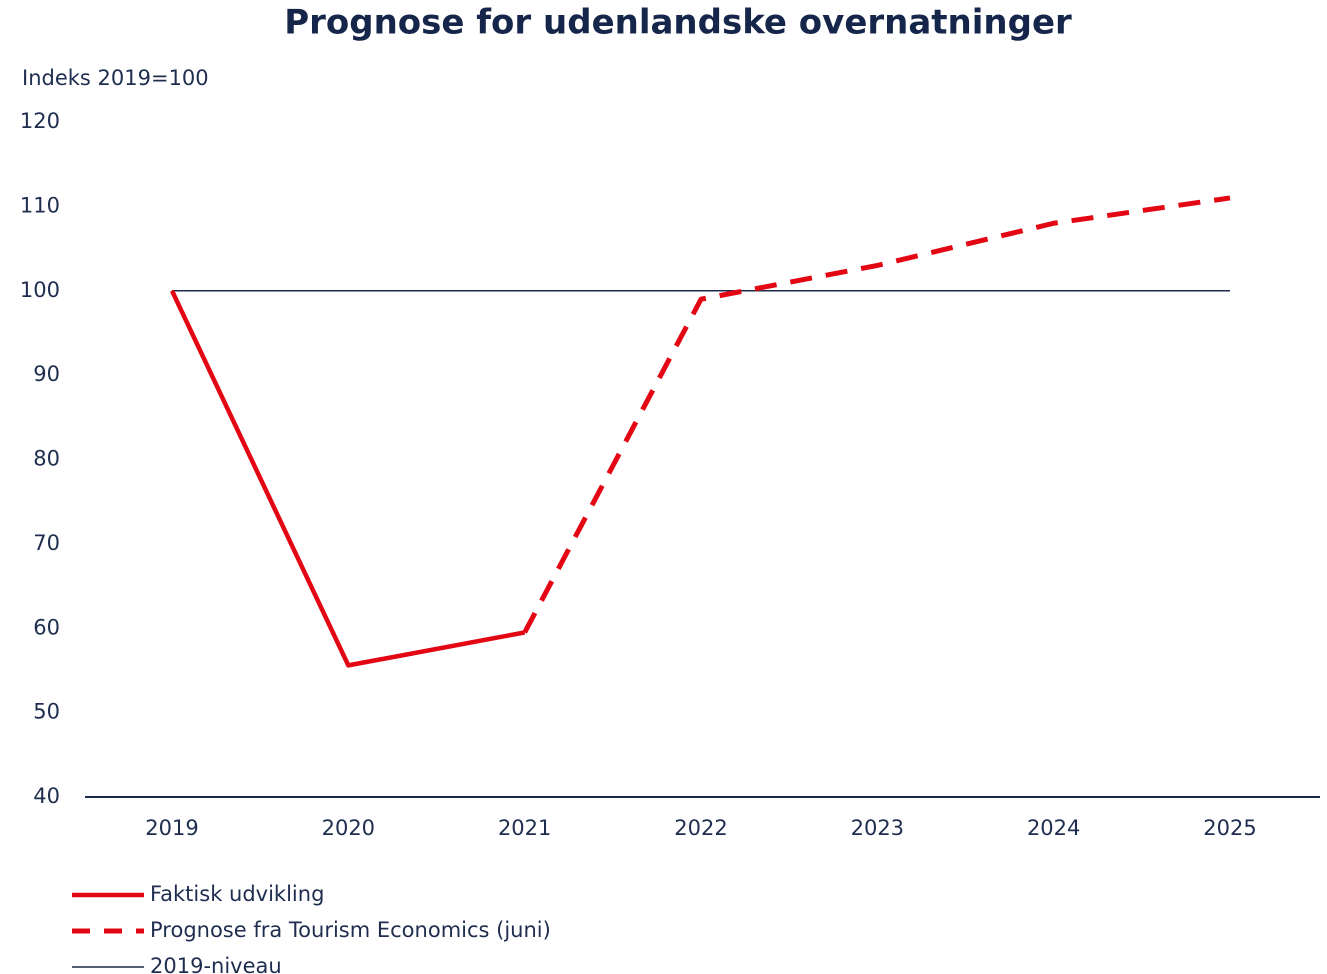 This screenshot has height=974, width=1327. What do you see at coordinates (524, 828) in the screenshot?
I see `x-tick-label: 2021` at bounding box center [524, 828].